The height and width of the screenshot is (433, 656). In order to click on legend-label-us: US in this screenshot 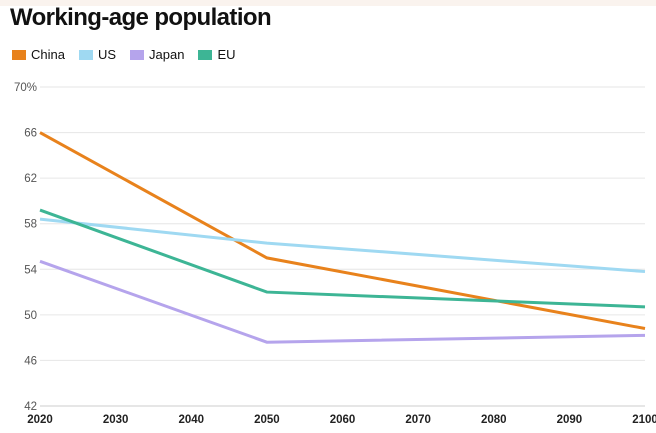, I will do `click(107, 54)`.